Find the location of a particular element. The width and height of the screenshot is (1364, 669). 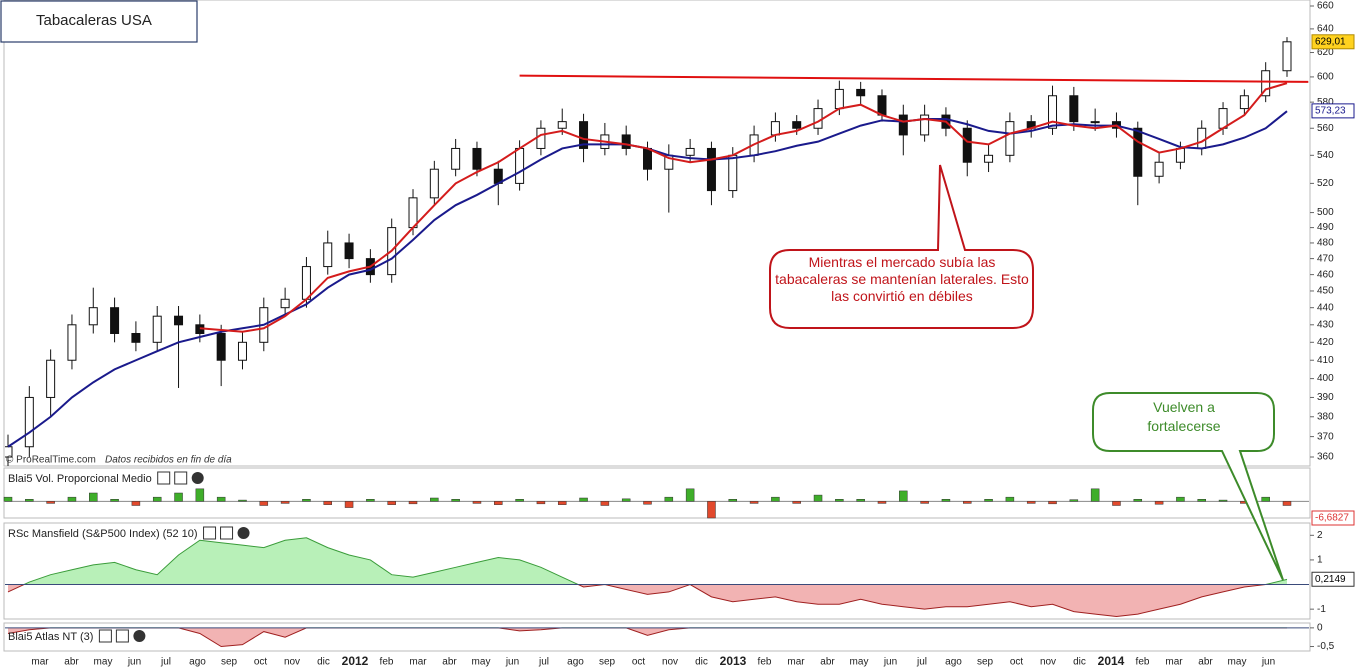

y-tick-label: 0 is located at coordinates (1320, 628).